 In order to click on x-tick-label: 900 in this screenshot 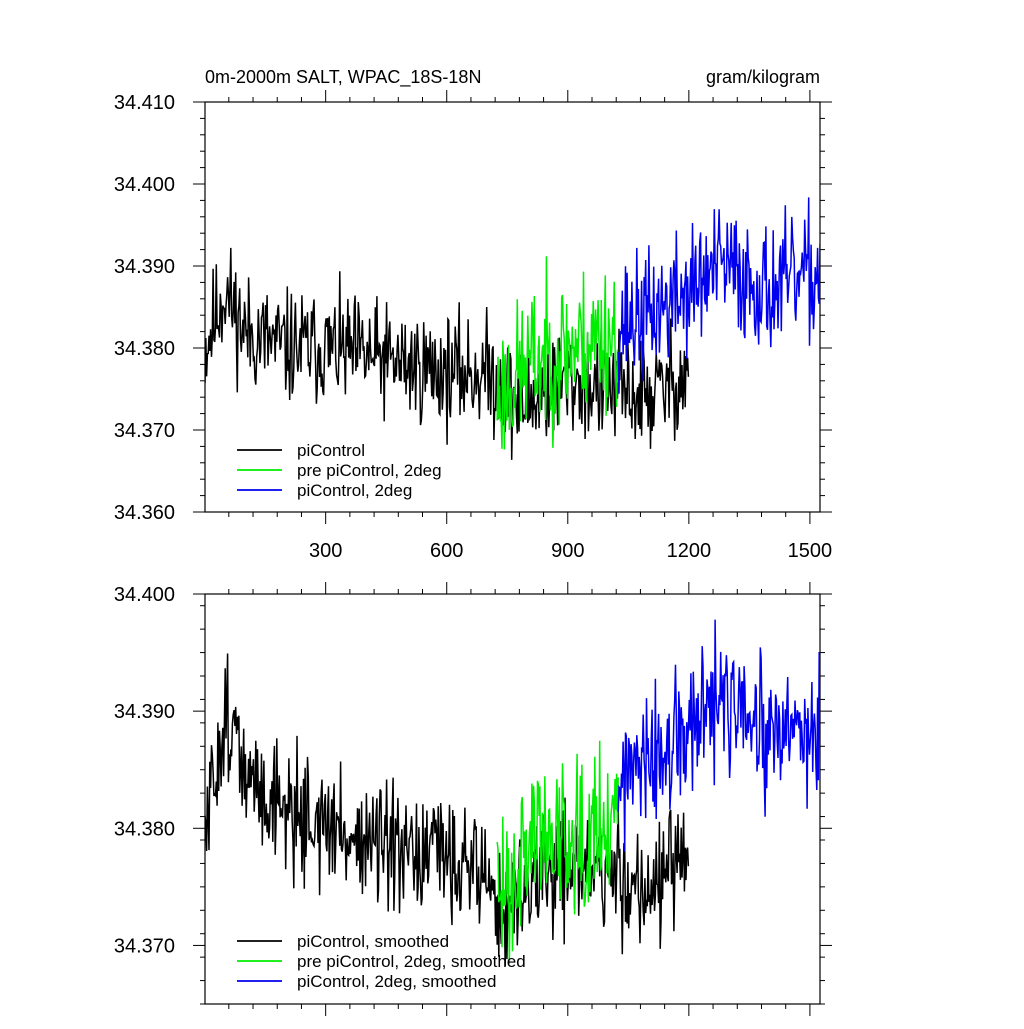, I will do `click(567, 551)`.